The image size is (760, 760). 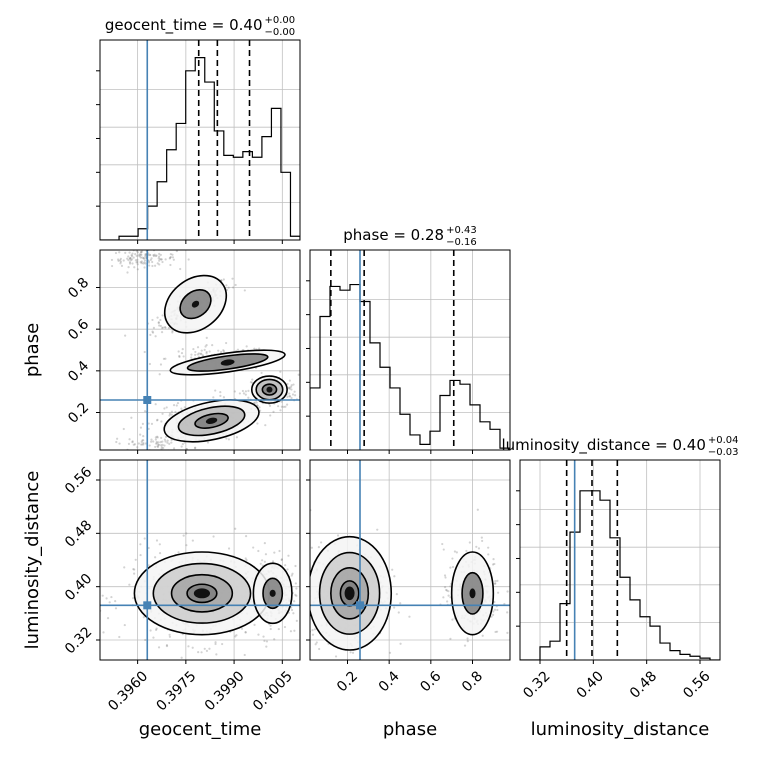 I want to click on y-tick-label: 0.56, so click(x=78, y=480).